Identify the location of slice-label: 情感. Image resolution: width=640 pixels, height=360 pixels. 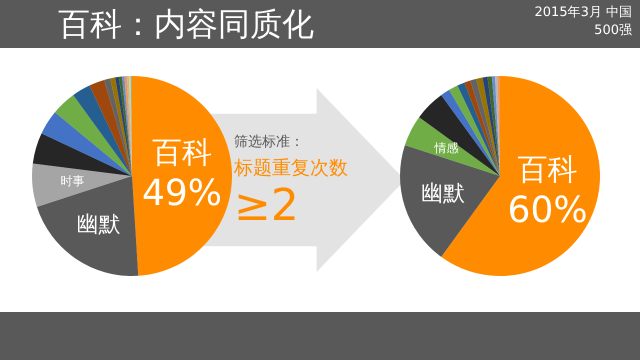
(446, 147).